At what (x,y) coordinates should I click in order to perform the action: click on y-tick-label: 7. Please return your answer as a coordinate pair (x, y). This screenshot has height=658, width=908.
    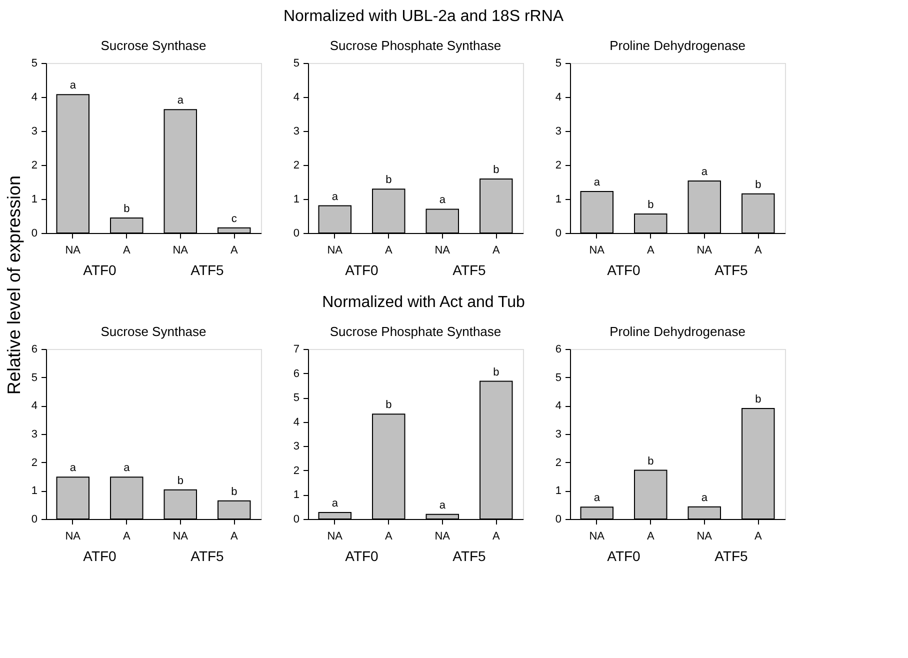
    Looking at the image, I should click on (296, 350).